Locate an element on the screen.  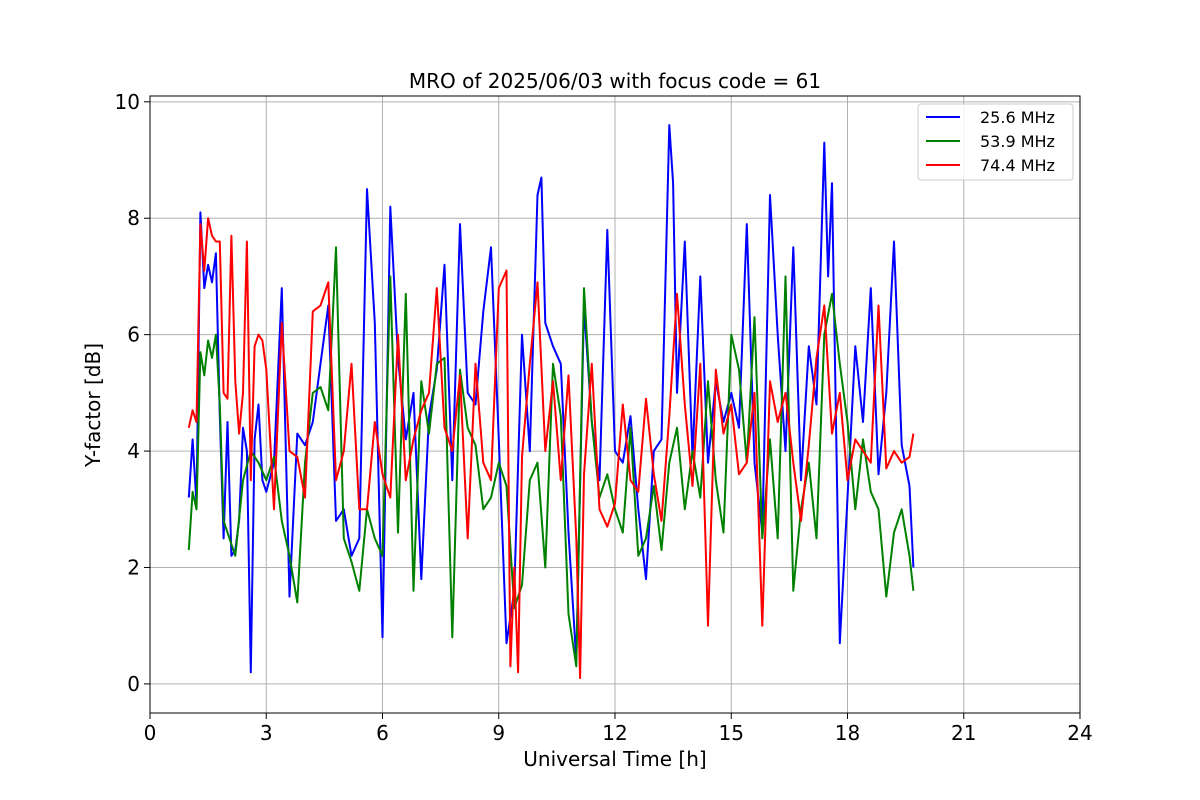
legend-box is located at coordinates (995, 142).